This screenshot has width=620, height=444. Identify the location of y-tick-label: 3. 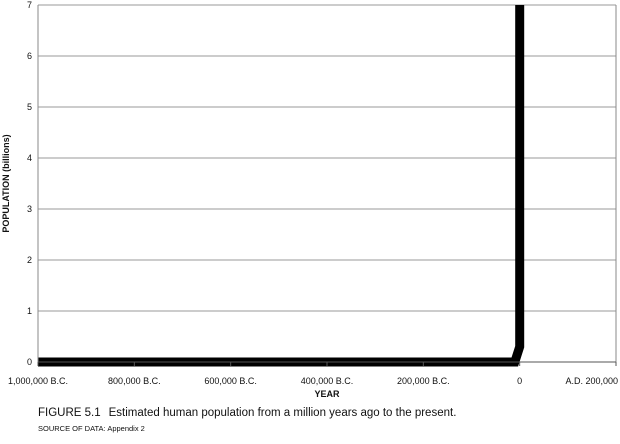
(29, 209).